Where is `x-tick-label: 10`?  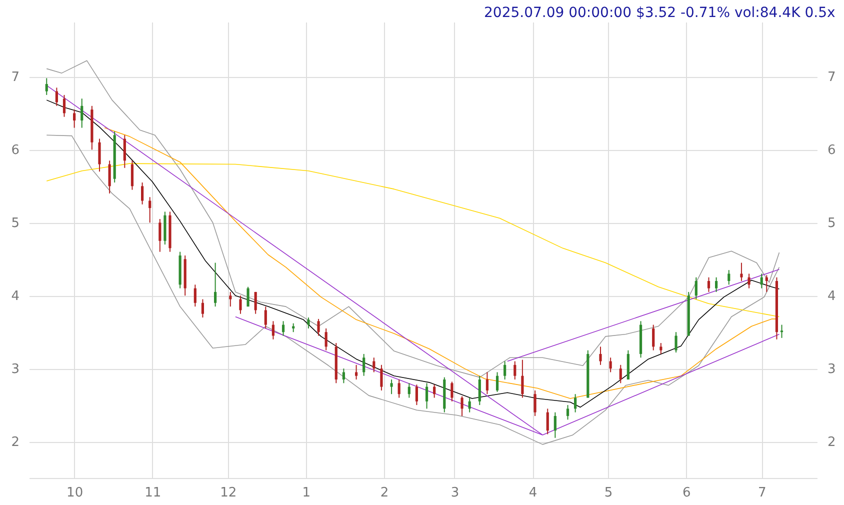
x-tick-label: 10 is located at coordinates (75, 493).